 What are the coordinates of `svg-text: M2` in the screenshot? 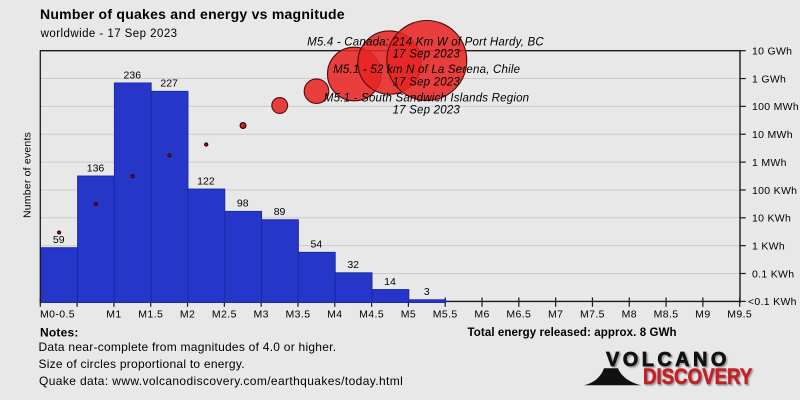 It's located at (187, 315).